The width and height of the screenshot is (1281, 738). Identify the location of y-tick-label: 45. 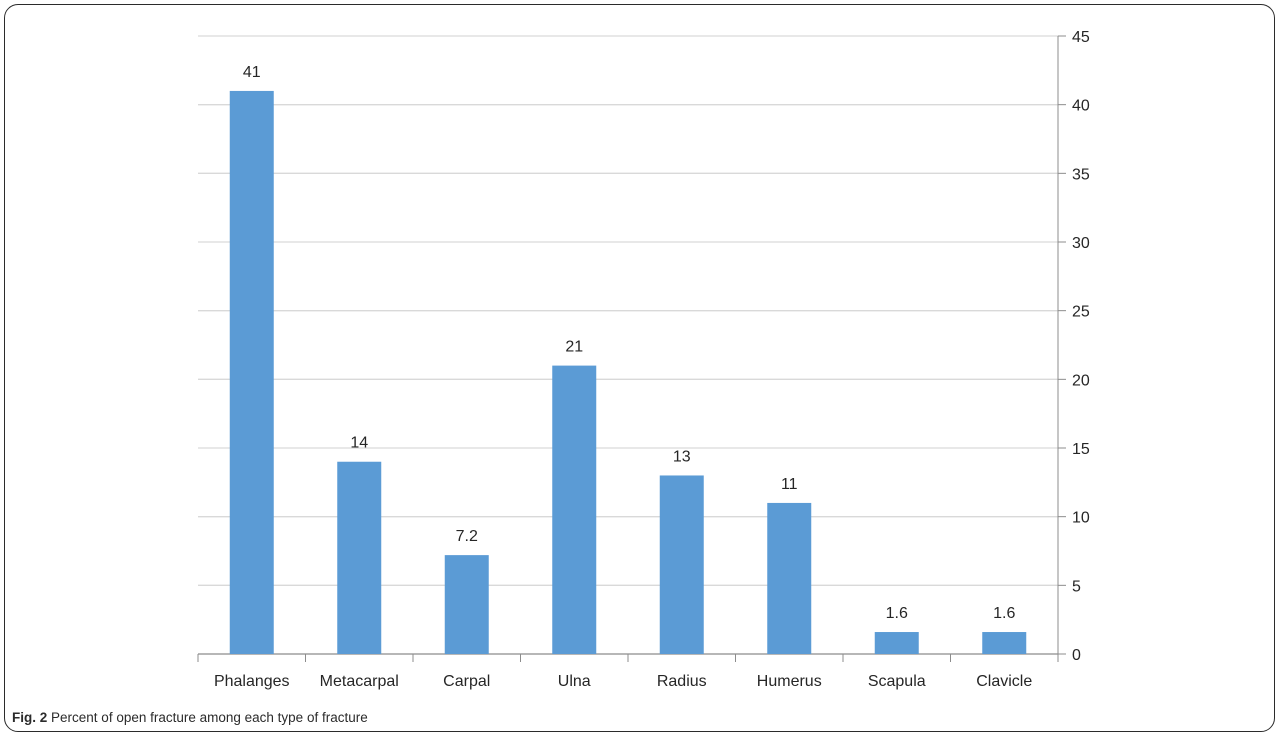
(1081, 37).